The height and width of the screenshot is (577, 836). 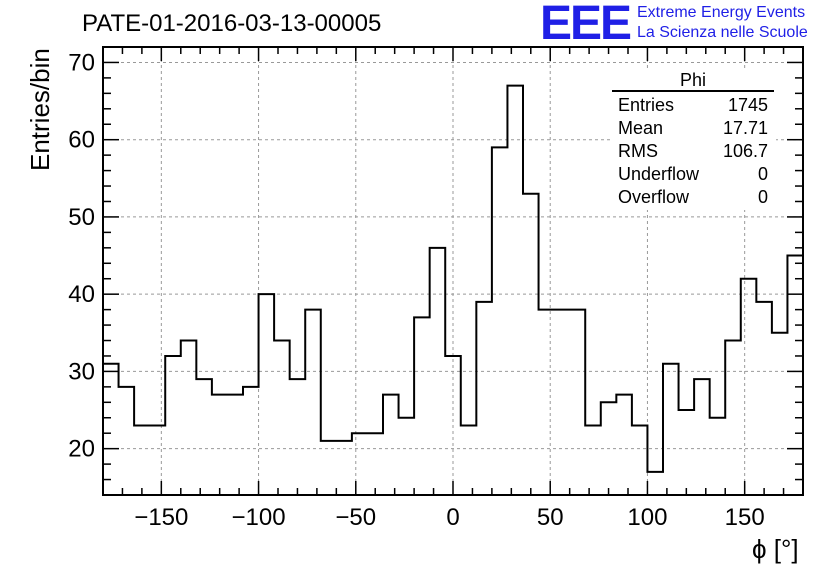 I want to click on x-tick-label: 0, so click(x=452, y=517).